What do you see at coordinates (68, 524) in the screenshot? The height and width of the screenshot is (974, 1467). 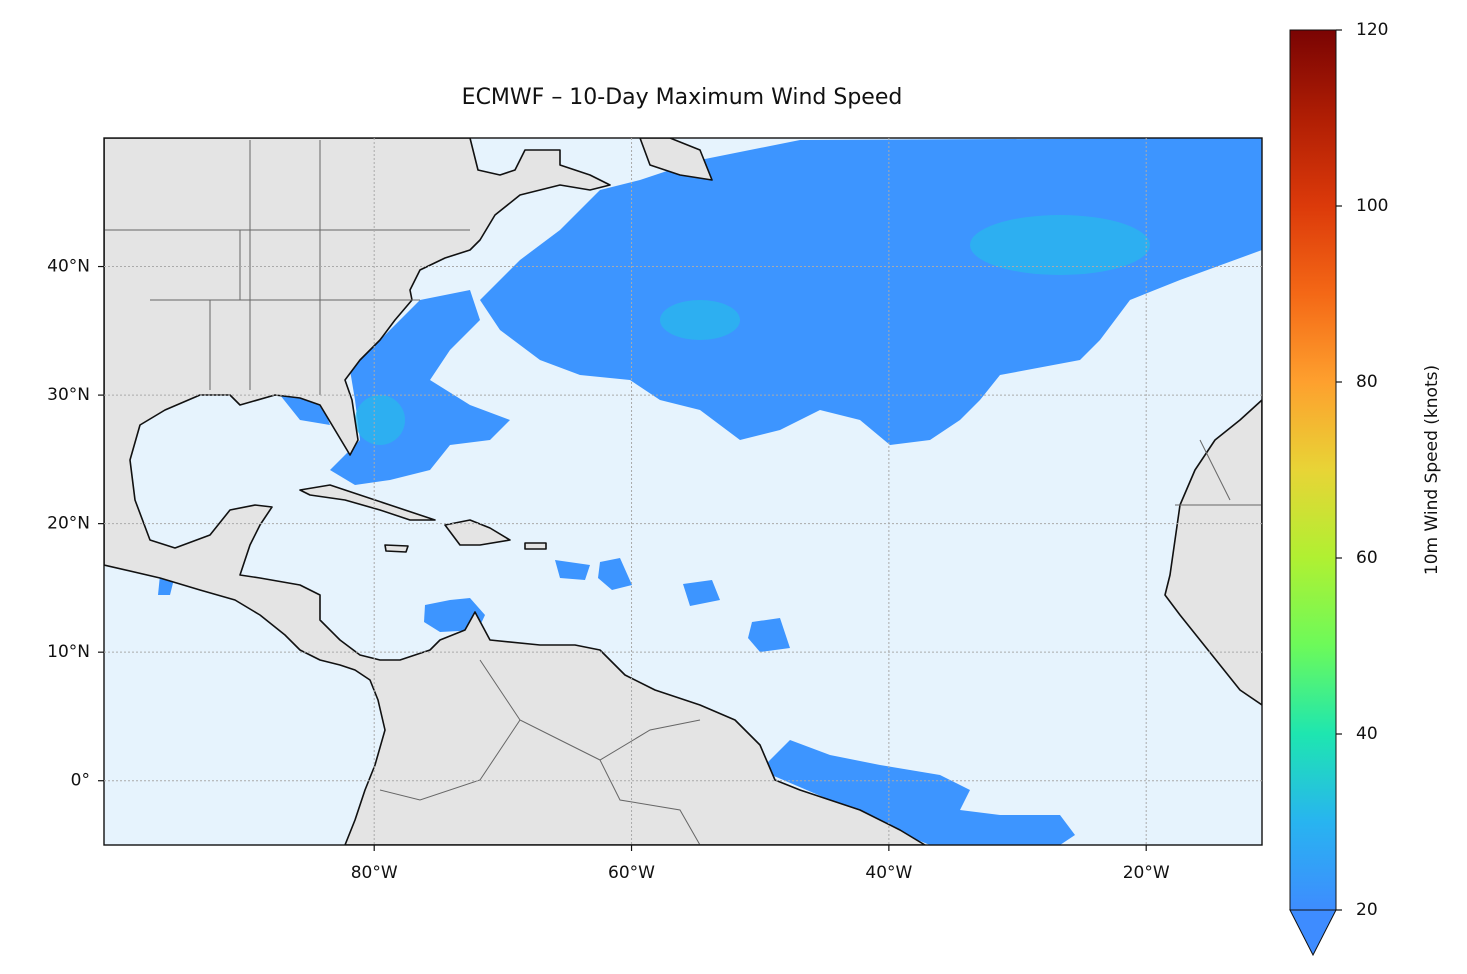 I see `y-tick-label: 20°N` at bounding box center [68, 524].